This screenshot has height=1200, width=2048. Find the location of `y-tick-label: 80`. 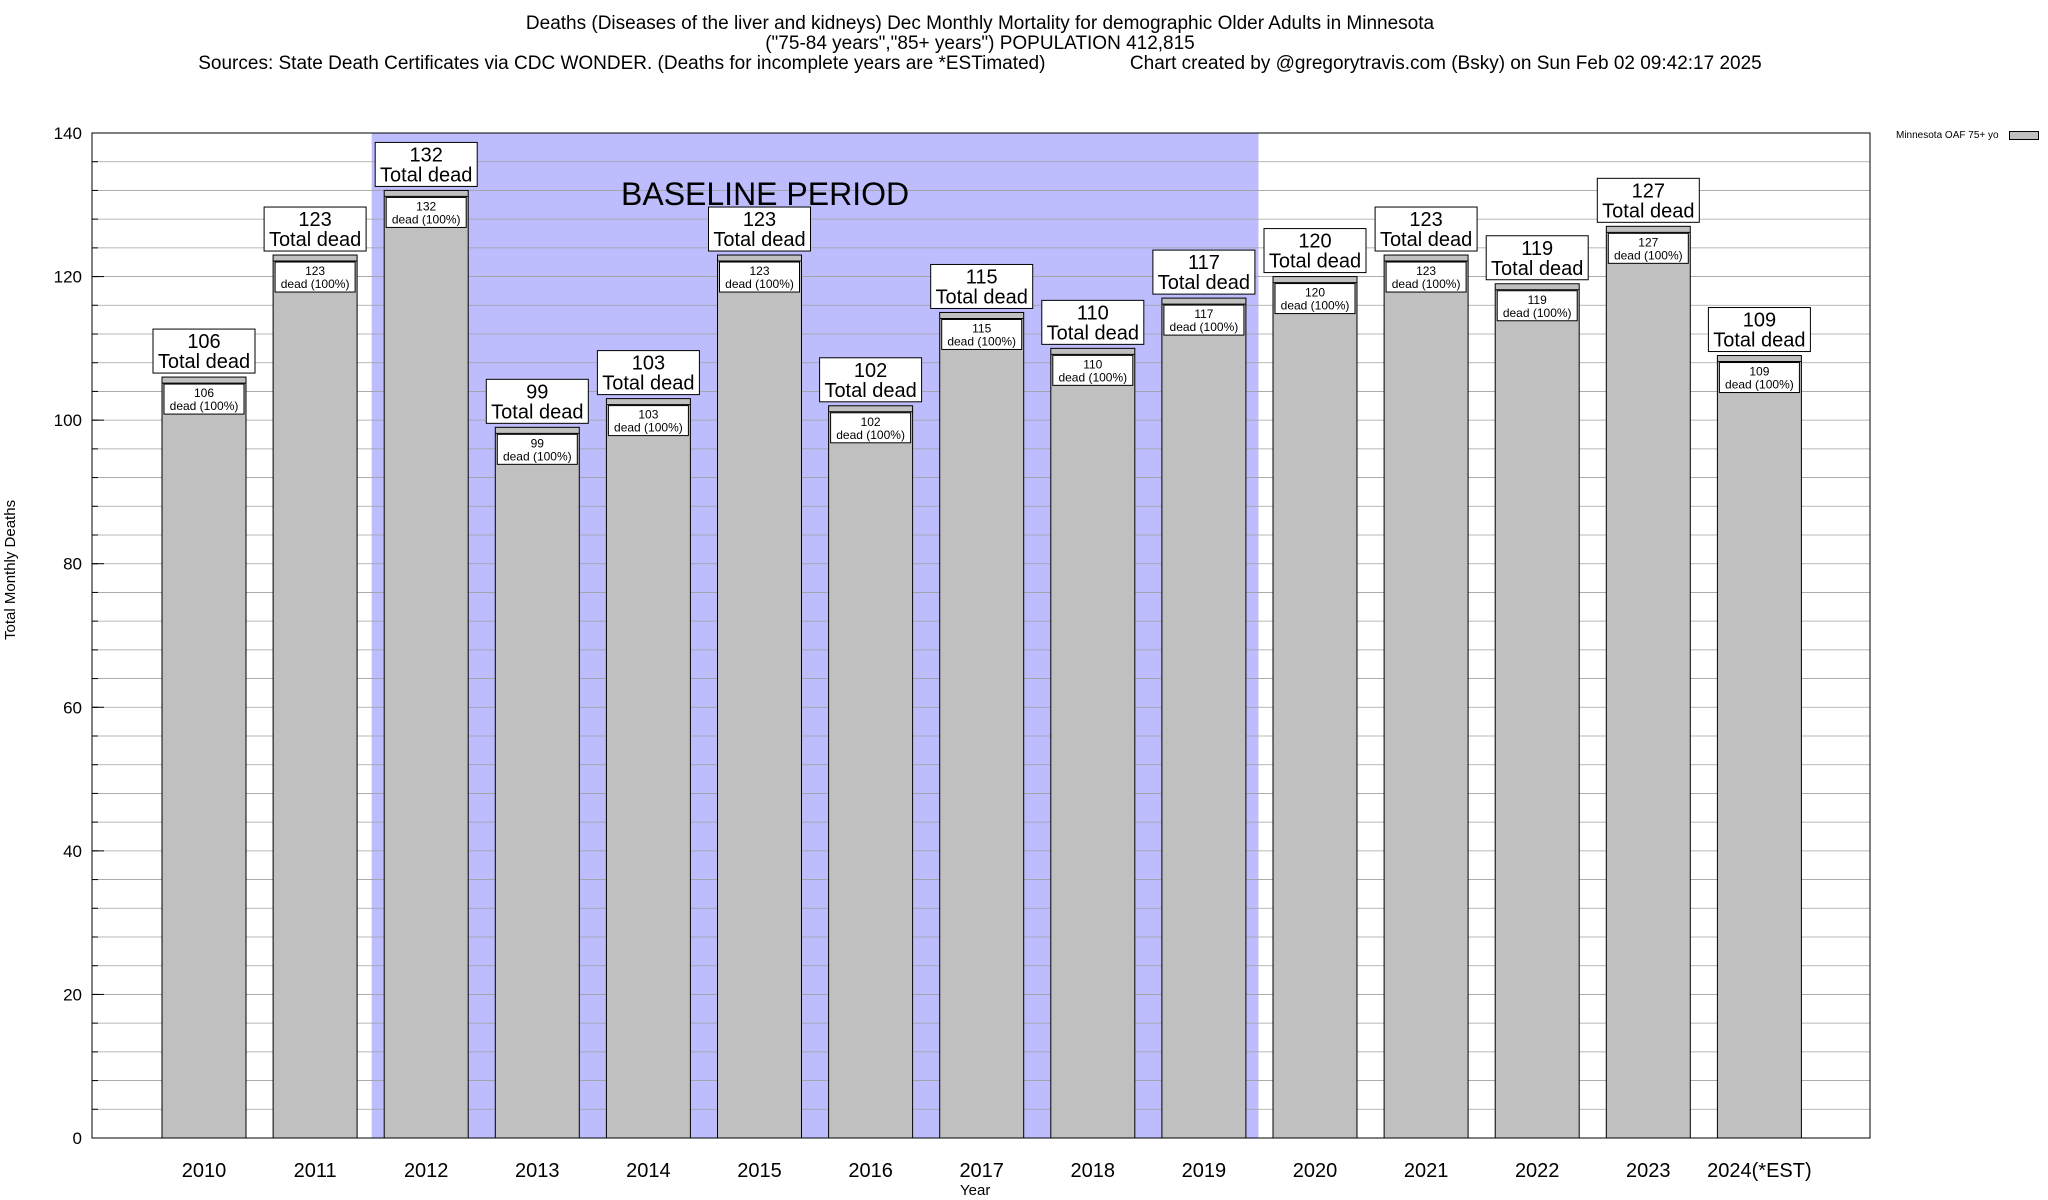

y-tick-label: 80 is located at coordinates (72, 564).